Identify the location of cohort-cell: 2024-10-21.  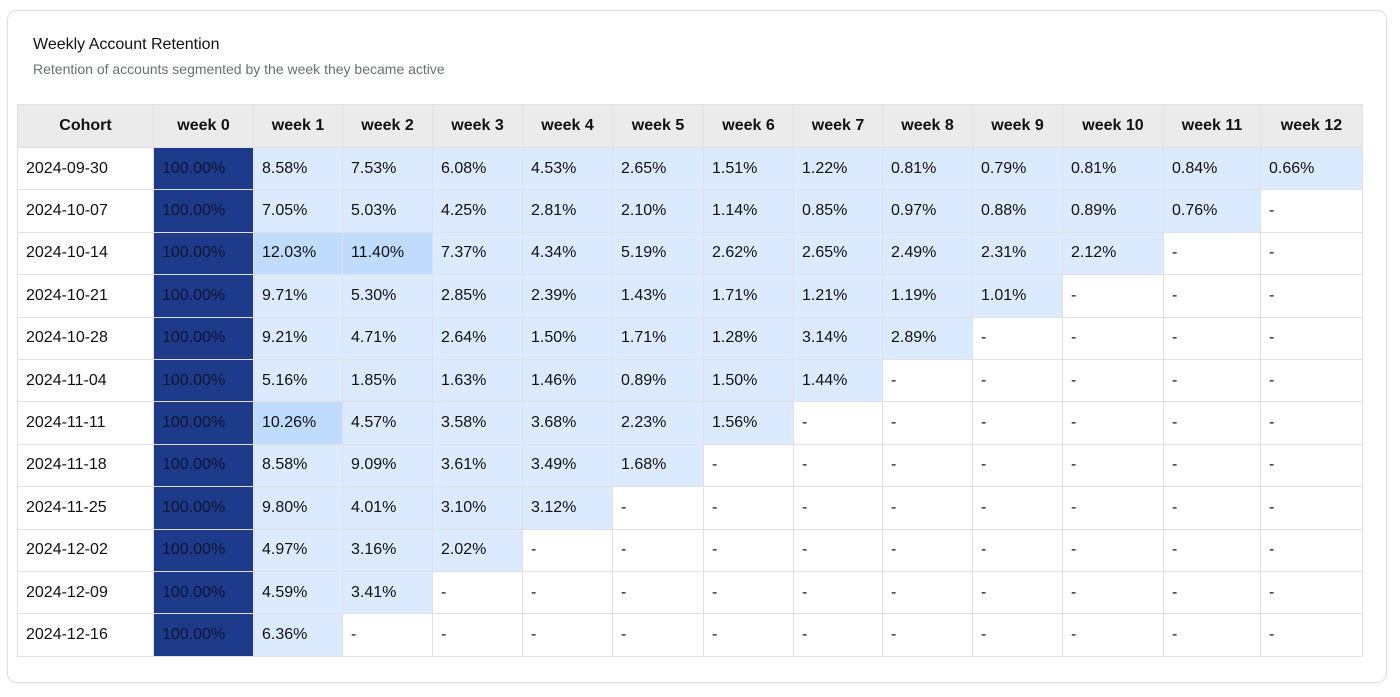
(85, 296).